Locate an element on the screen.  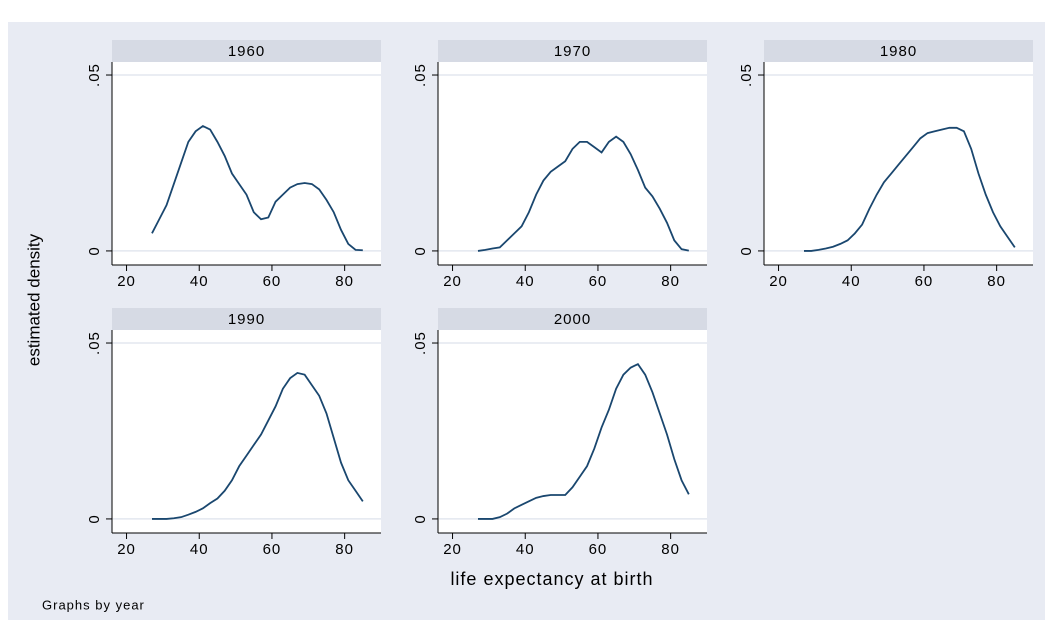
y-axis-title: estimated density is located at coordinates (33, 299).